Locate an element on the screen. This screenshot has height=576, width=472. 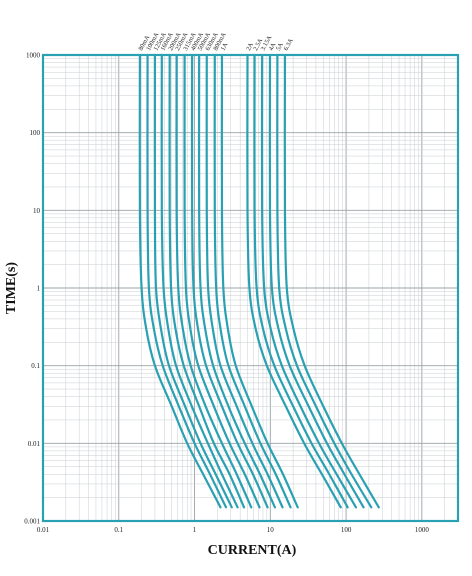
x-tick-label: 1 is located at coordinates (195, 530).